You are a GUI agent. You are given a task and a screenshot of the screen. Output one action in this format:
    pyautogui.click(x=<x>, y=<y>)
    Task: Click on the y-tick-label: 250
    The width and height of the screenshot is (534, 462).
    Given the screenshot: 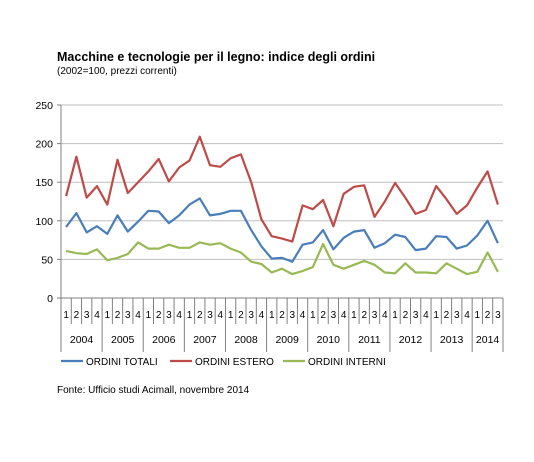 What is the action you would take?
    pyautogui.click(x=44, y=106)
    